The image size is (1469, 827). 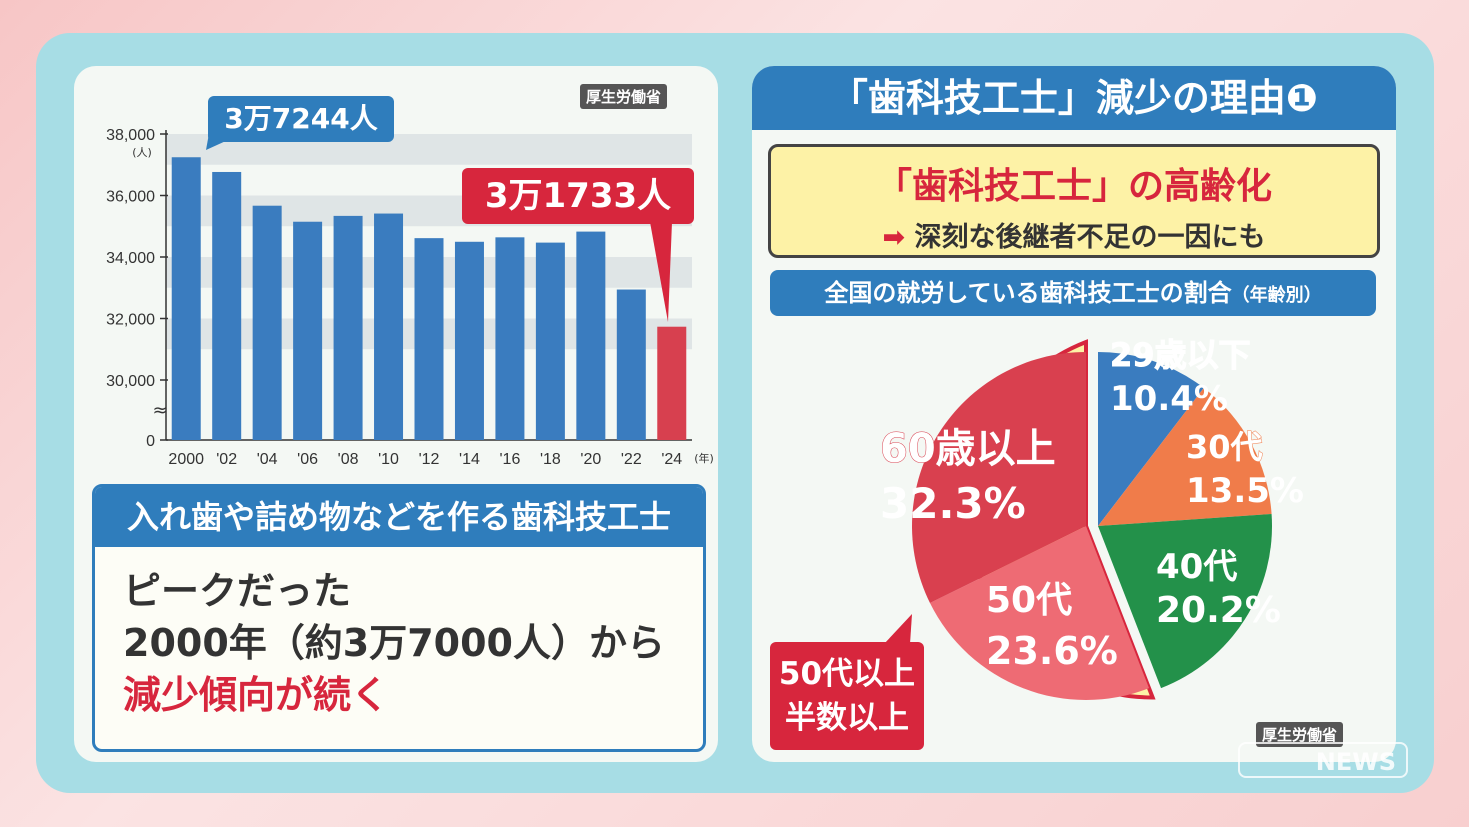 What do you see at coordinates (1029, 600) in the screenshot?
I see `pie-label-3: 50代` at bounding box center [1029, 600].